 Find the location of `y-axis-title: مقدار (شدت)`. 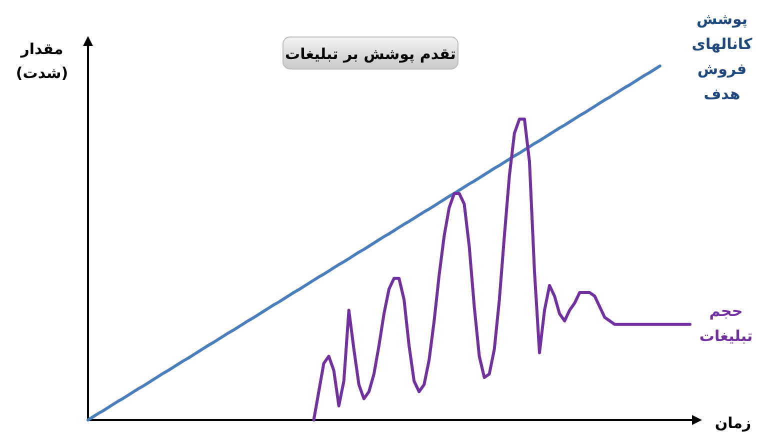

y-axis-title: مقدار (شدت) is located at coordinates (42, 61).